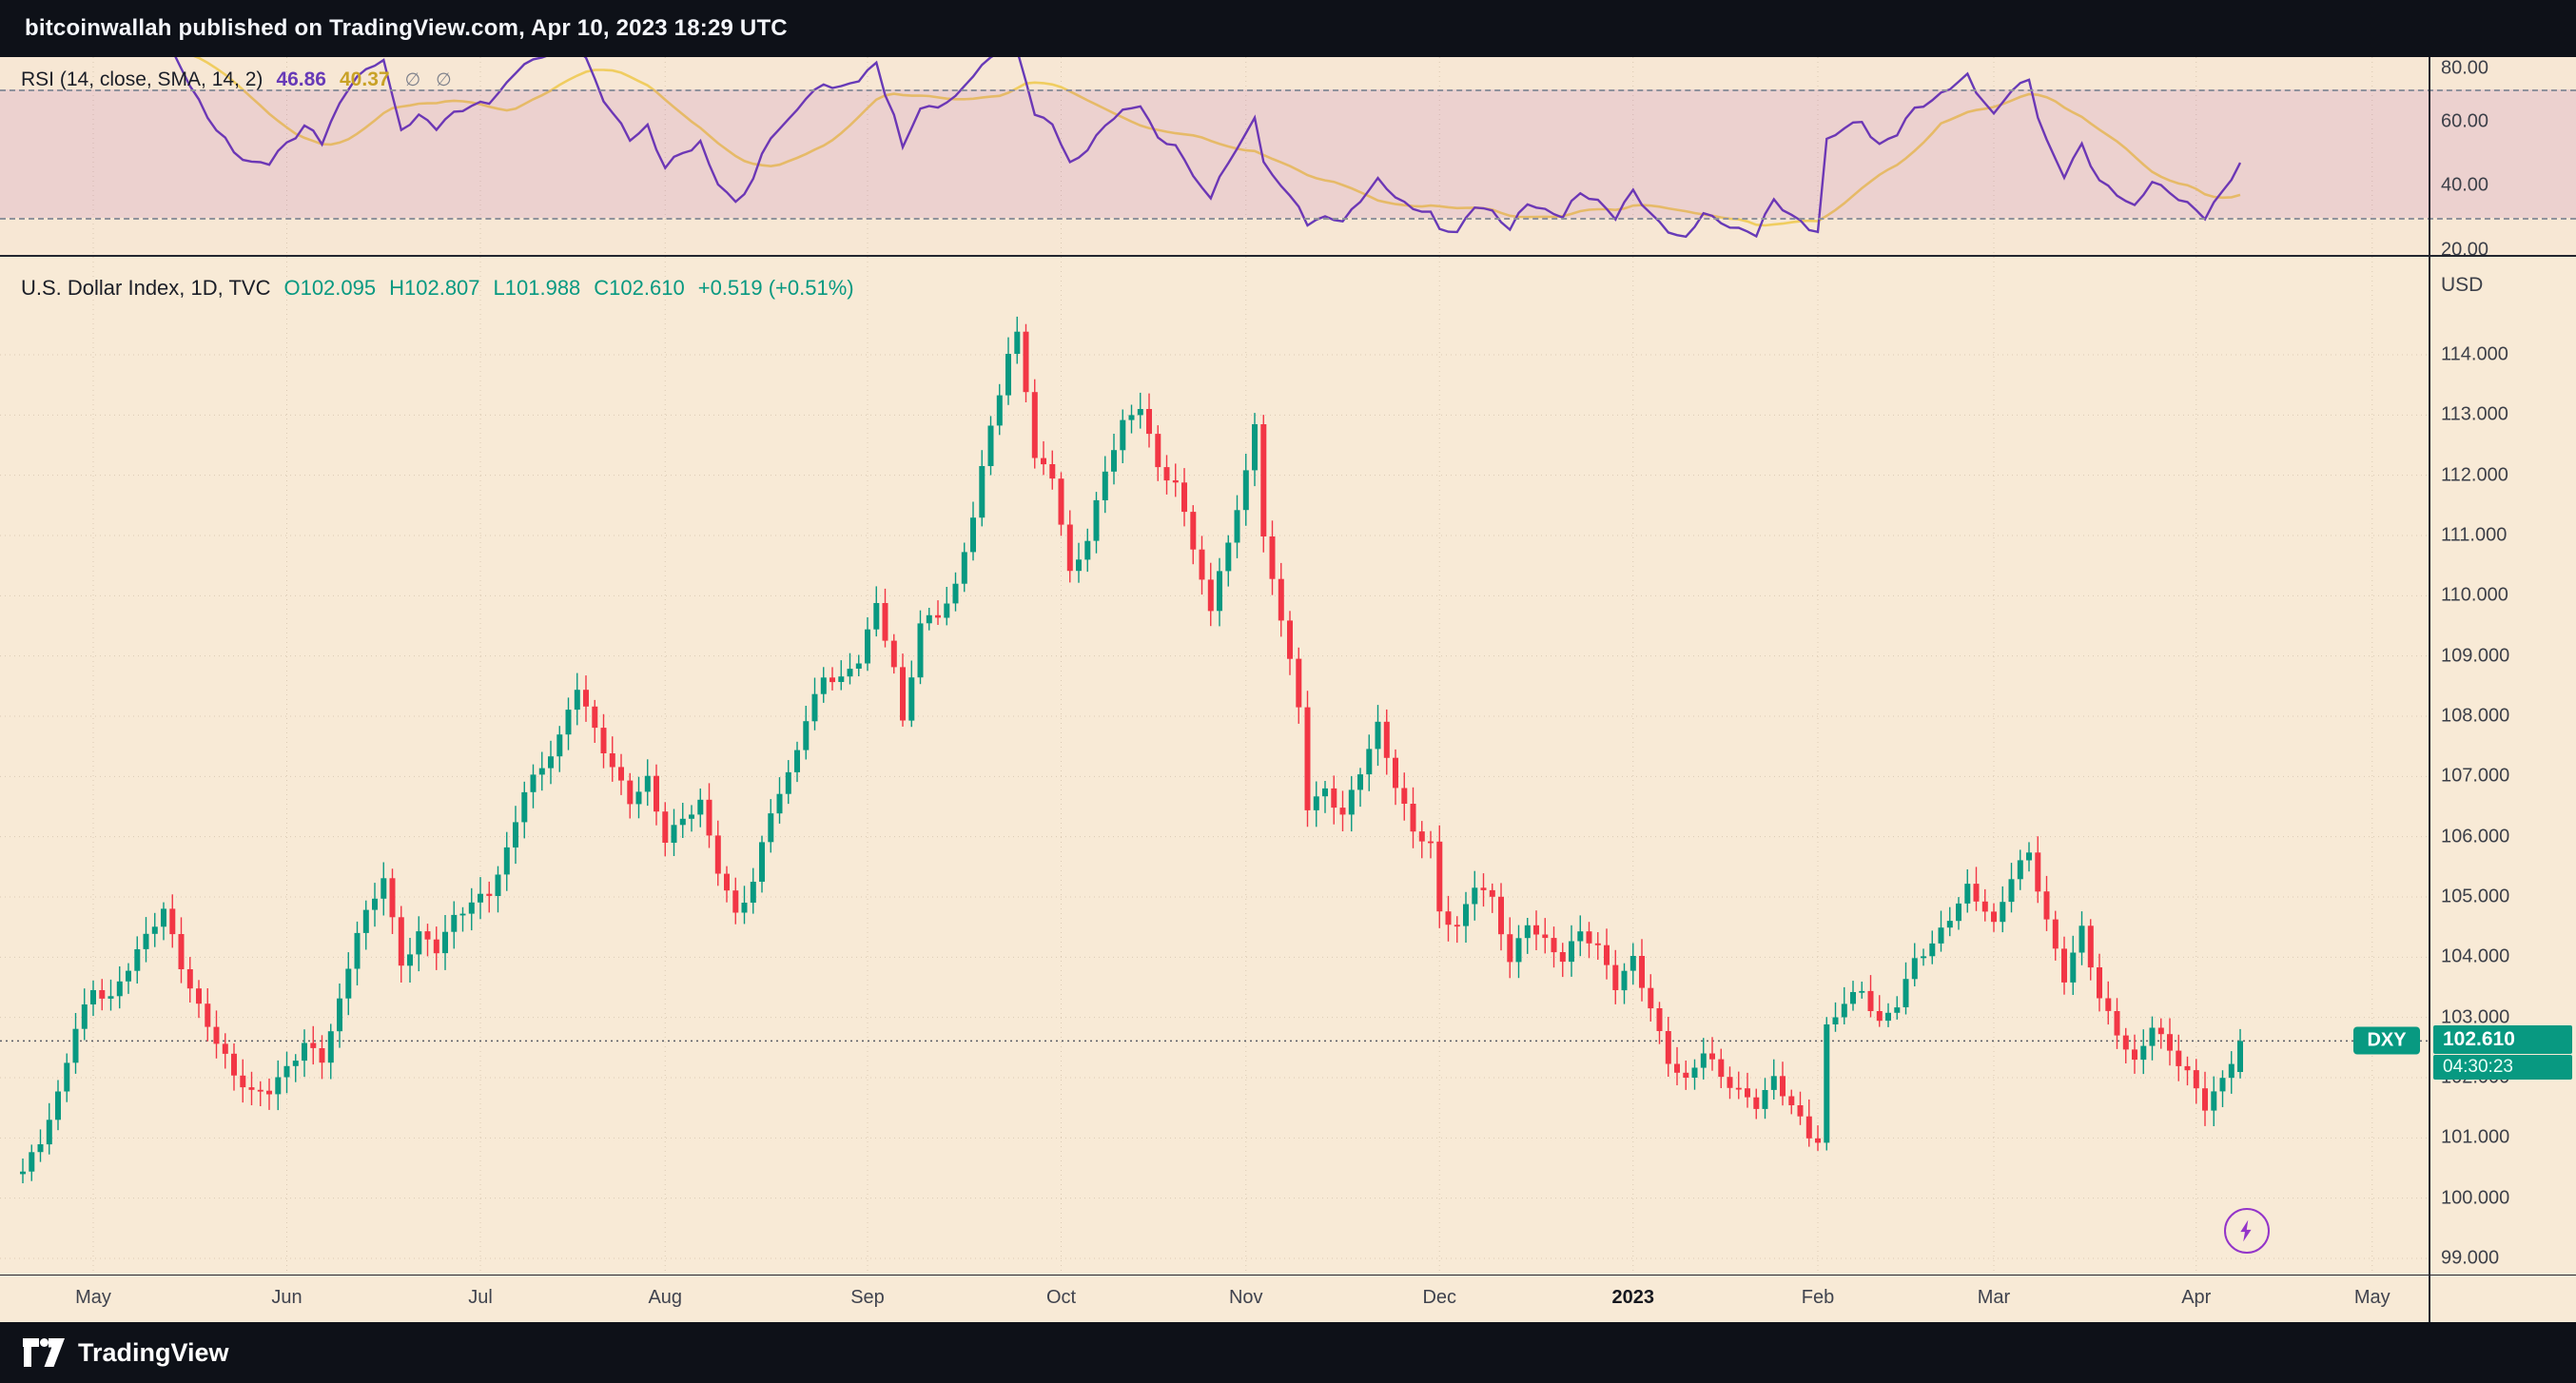  I want to click on price-axis-label: 111.000, so click(2475, 535).